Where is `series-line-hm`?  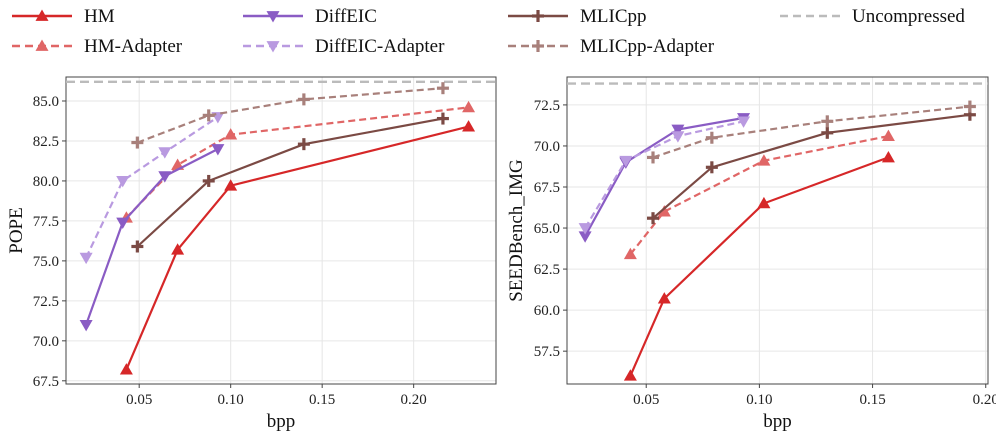
series-line-hm is located at coordinates (759, 266).